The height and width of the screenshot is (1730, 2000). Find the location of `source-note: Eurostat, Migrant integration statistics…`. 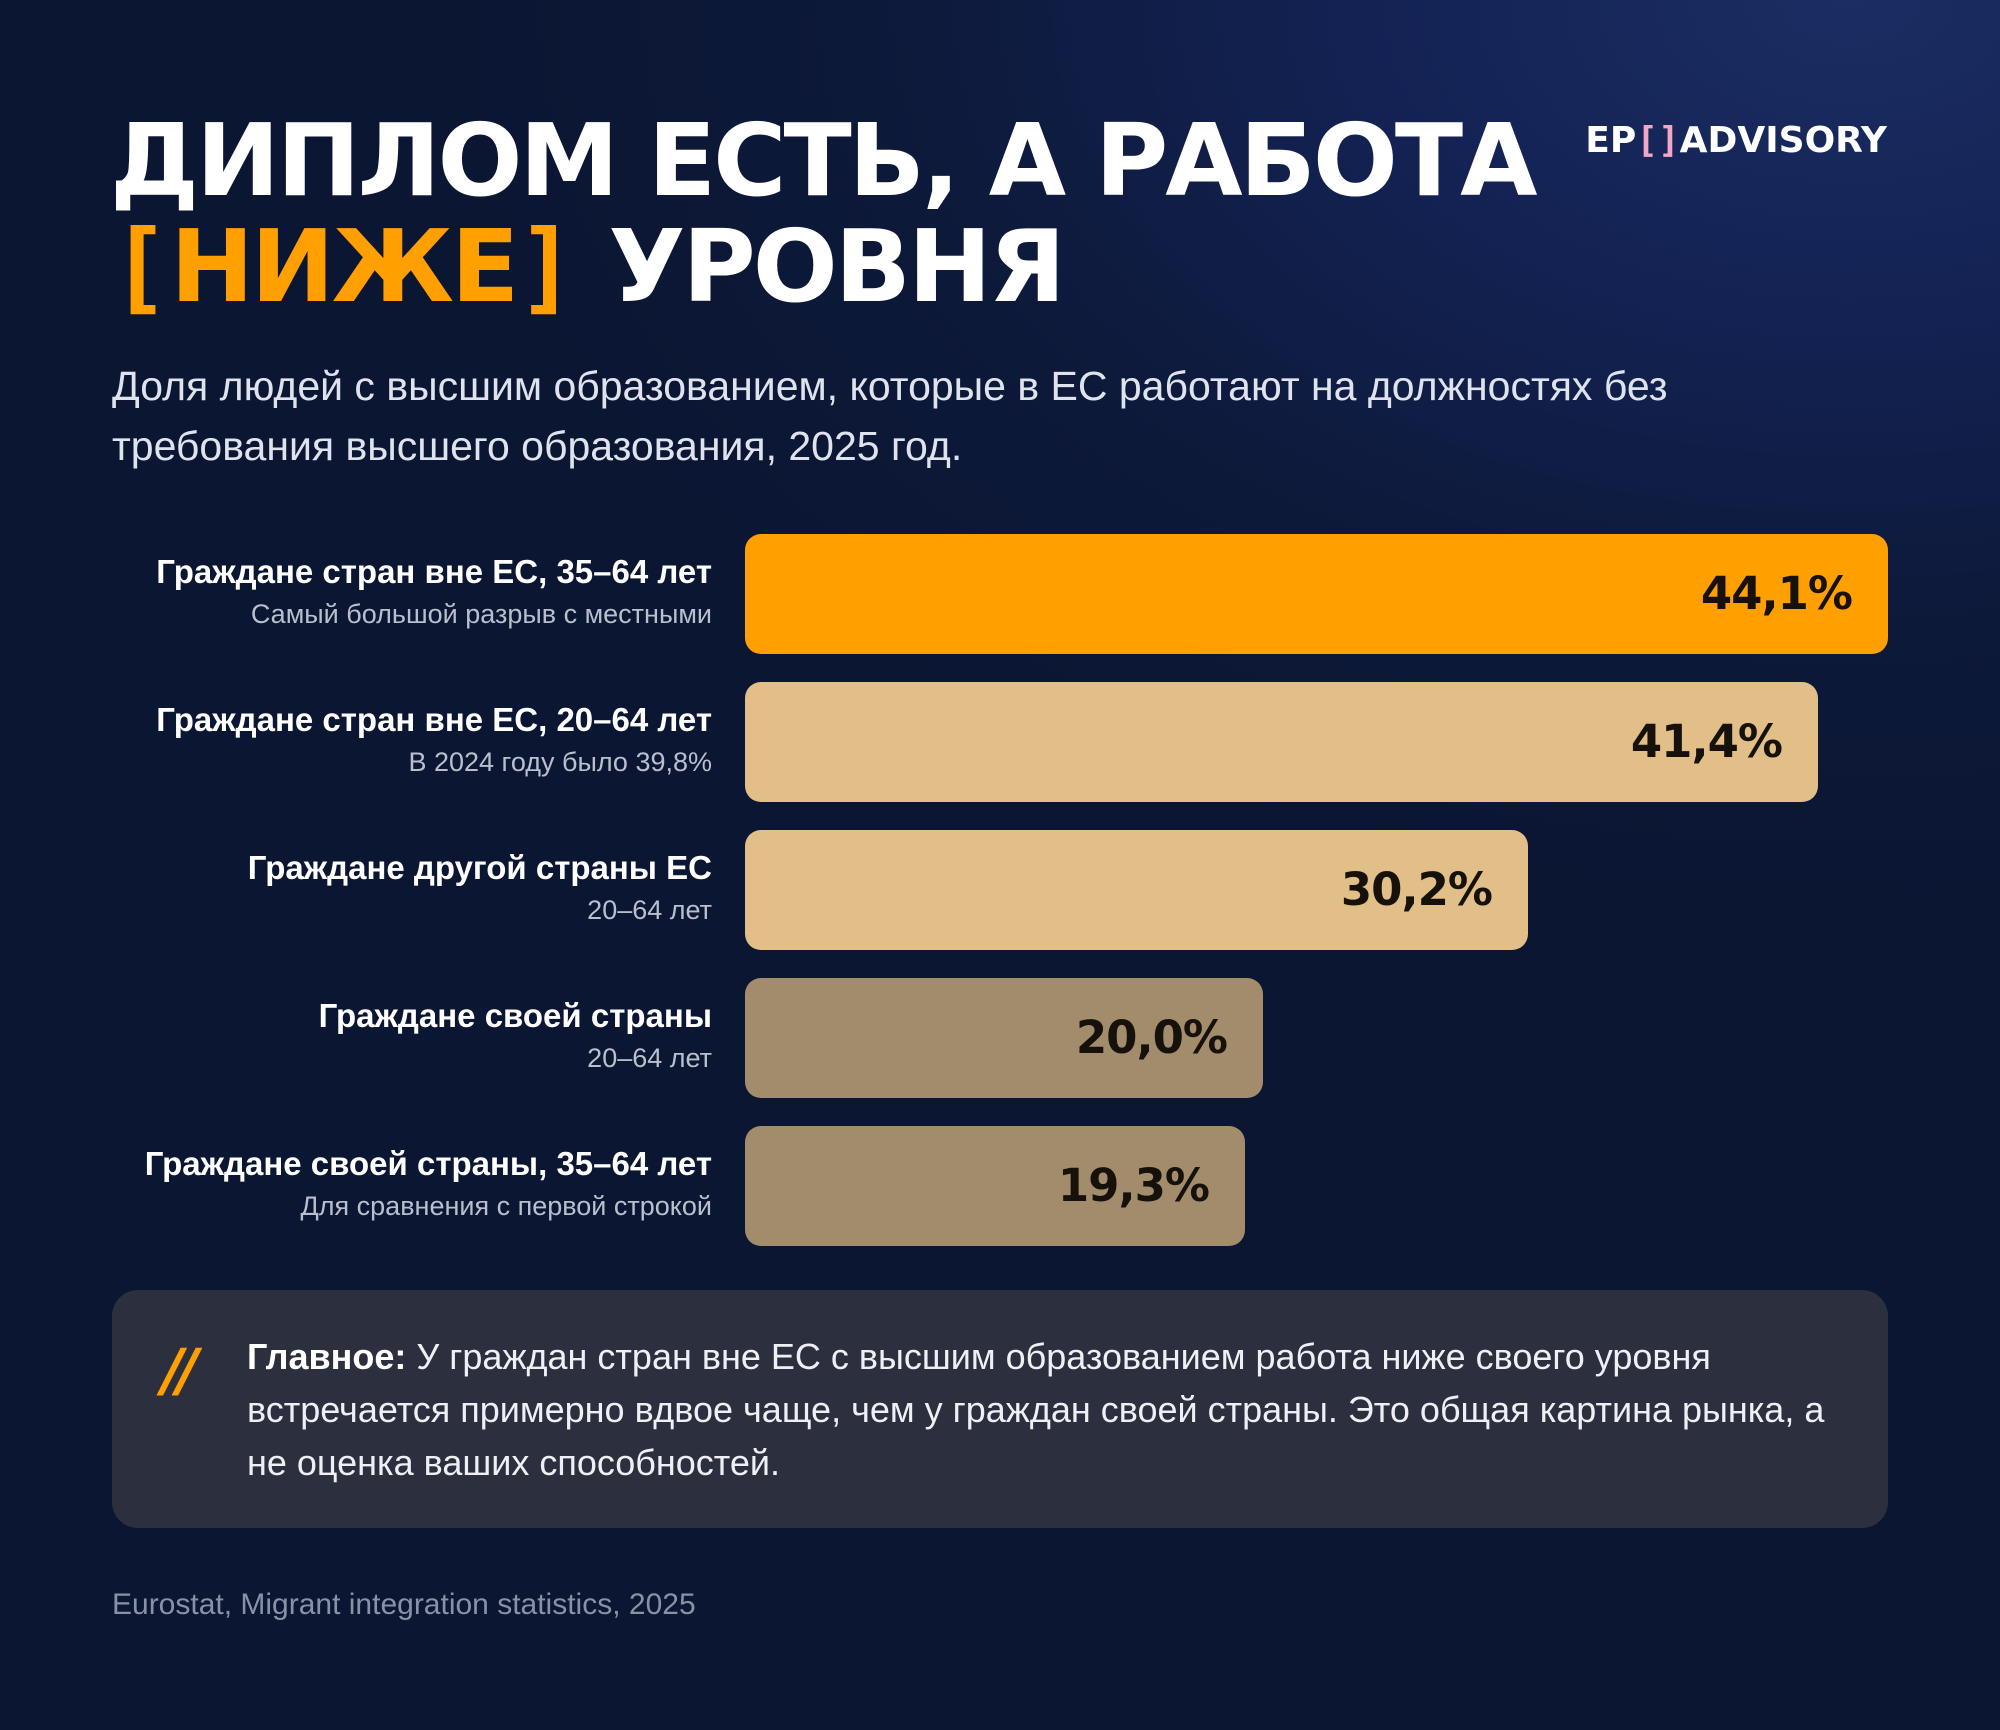

source-note: Eurostat, Migrant integration statistics… is located at coordinates (404, 1604).